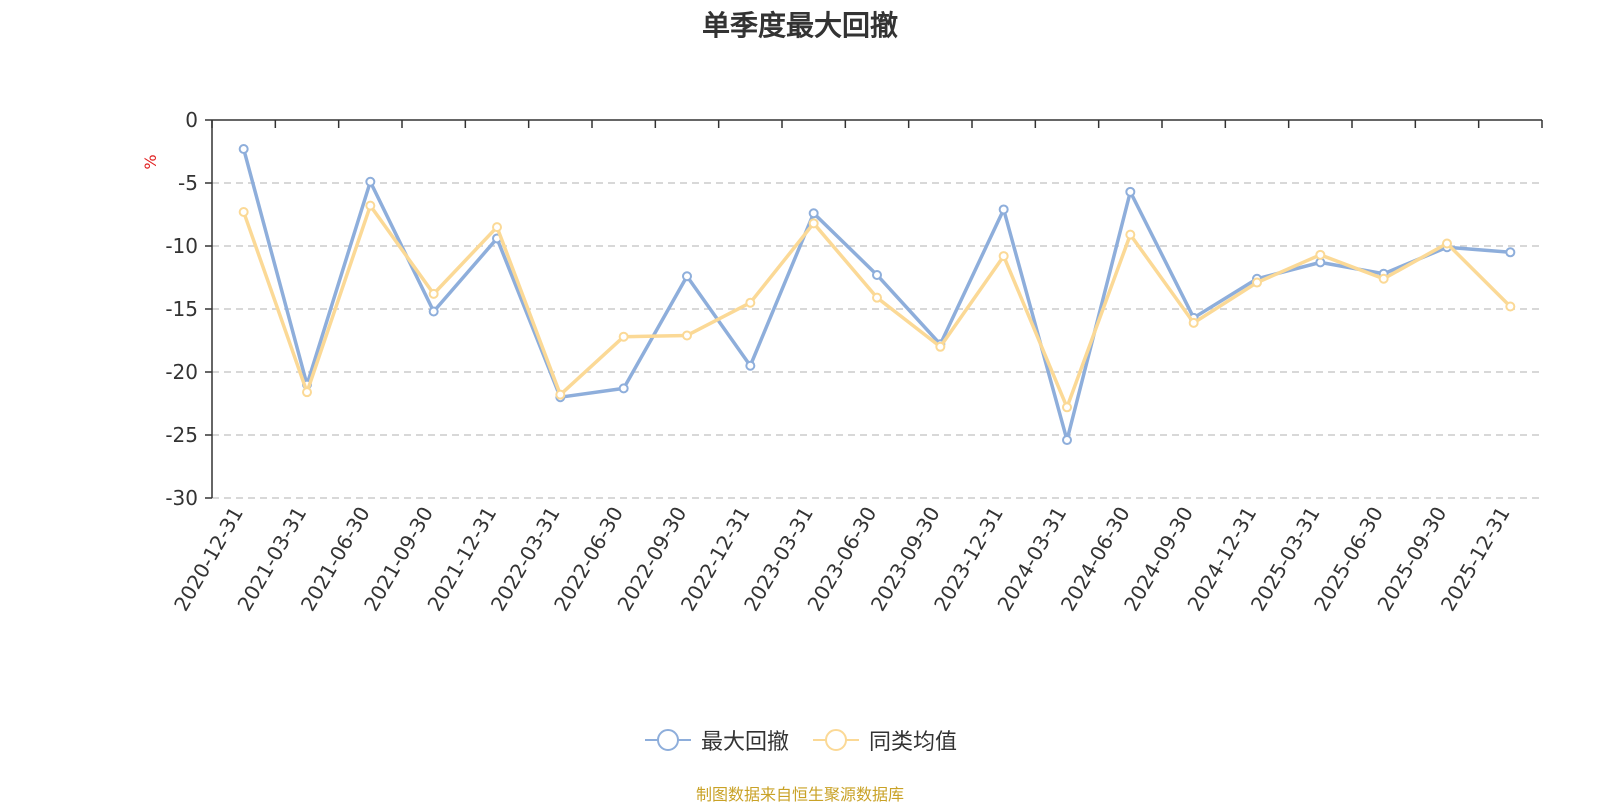  I want to click on legend-item-1: 最大回撤, so click(716, 740).